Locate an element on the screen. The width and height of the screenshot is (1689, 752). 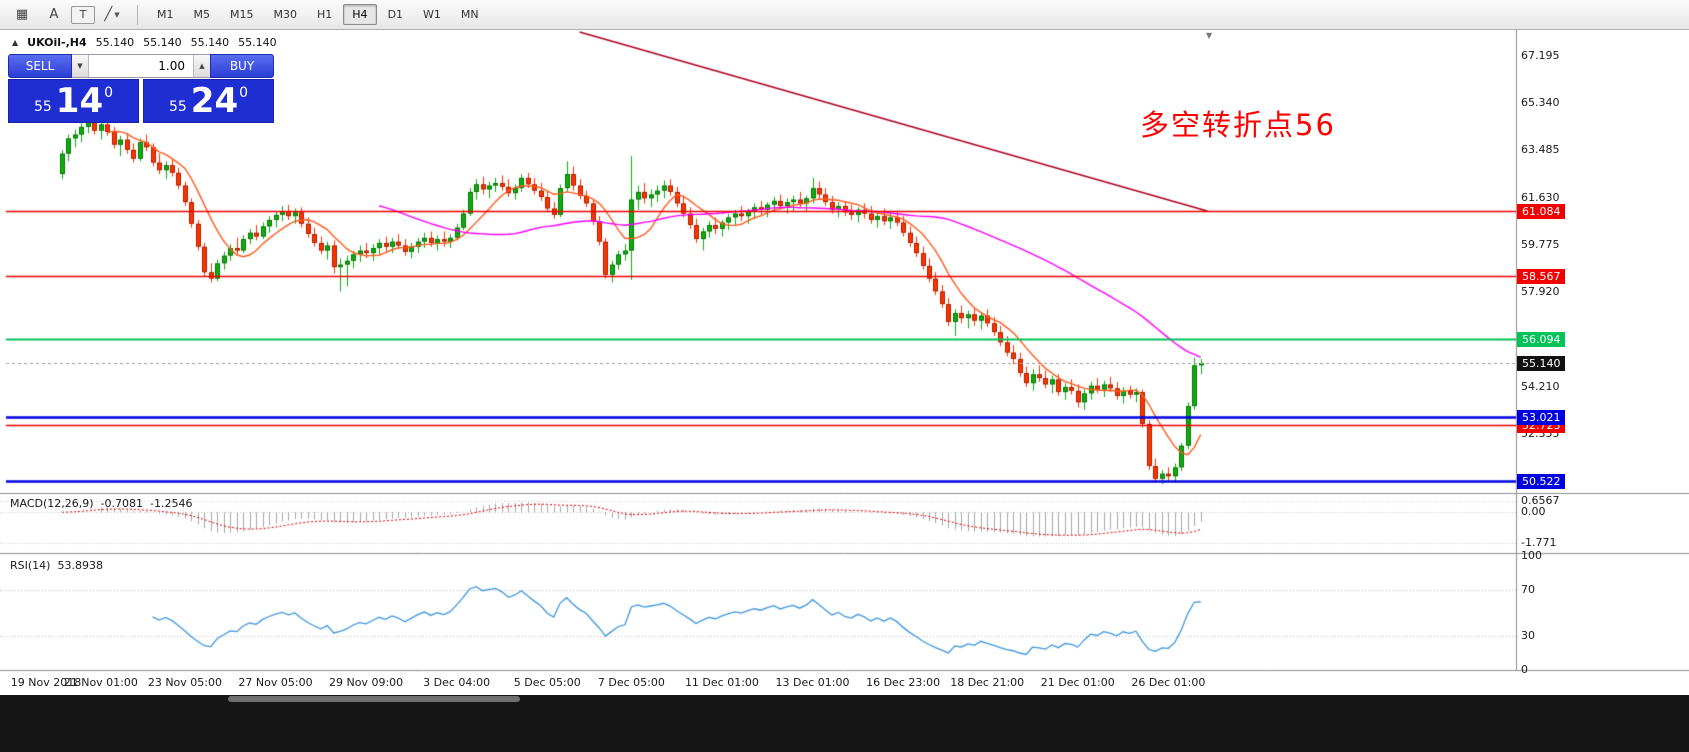
volume-spinner-up: ▲ is located at coordinates (201, 66).